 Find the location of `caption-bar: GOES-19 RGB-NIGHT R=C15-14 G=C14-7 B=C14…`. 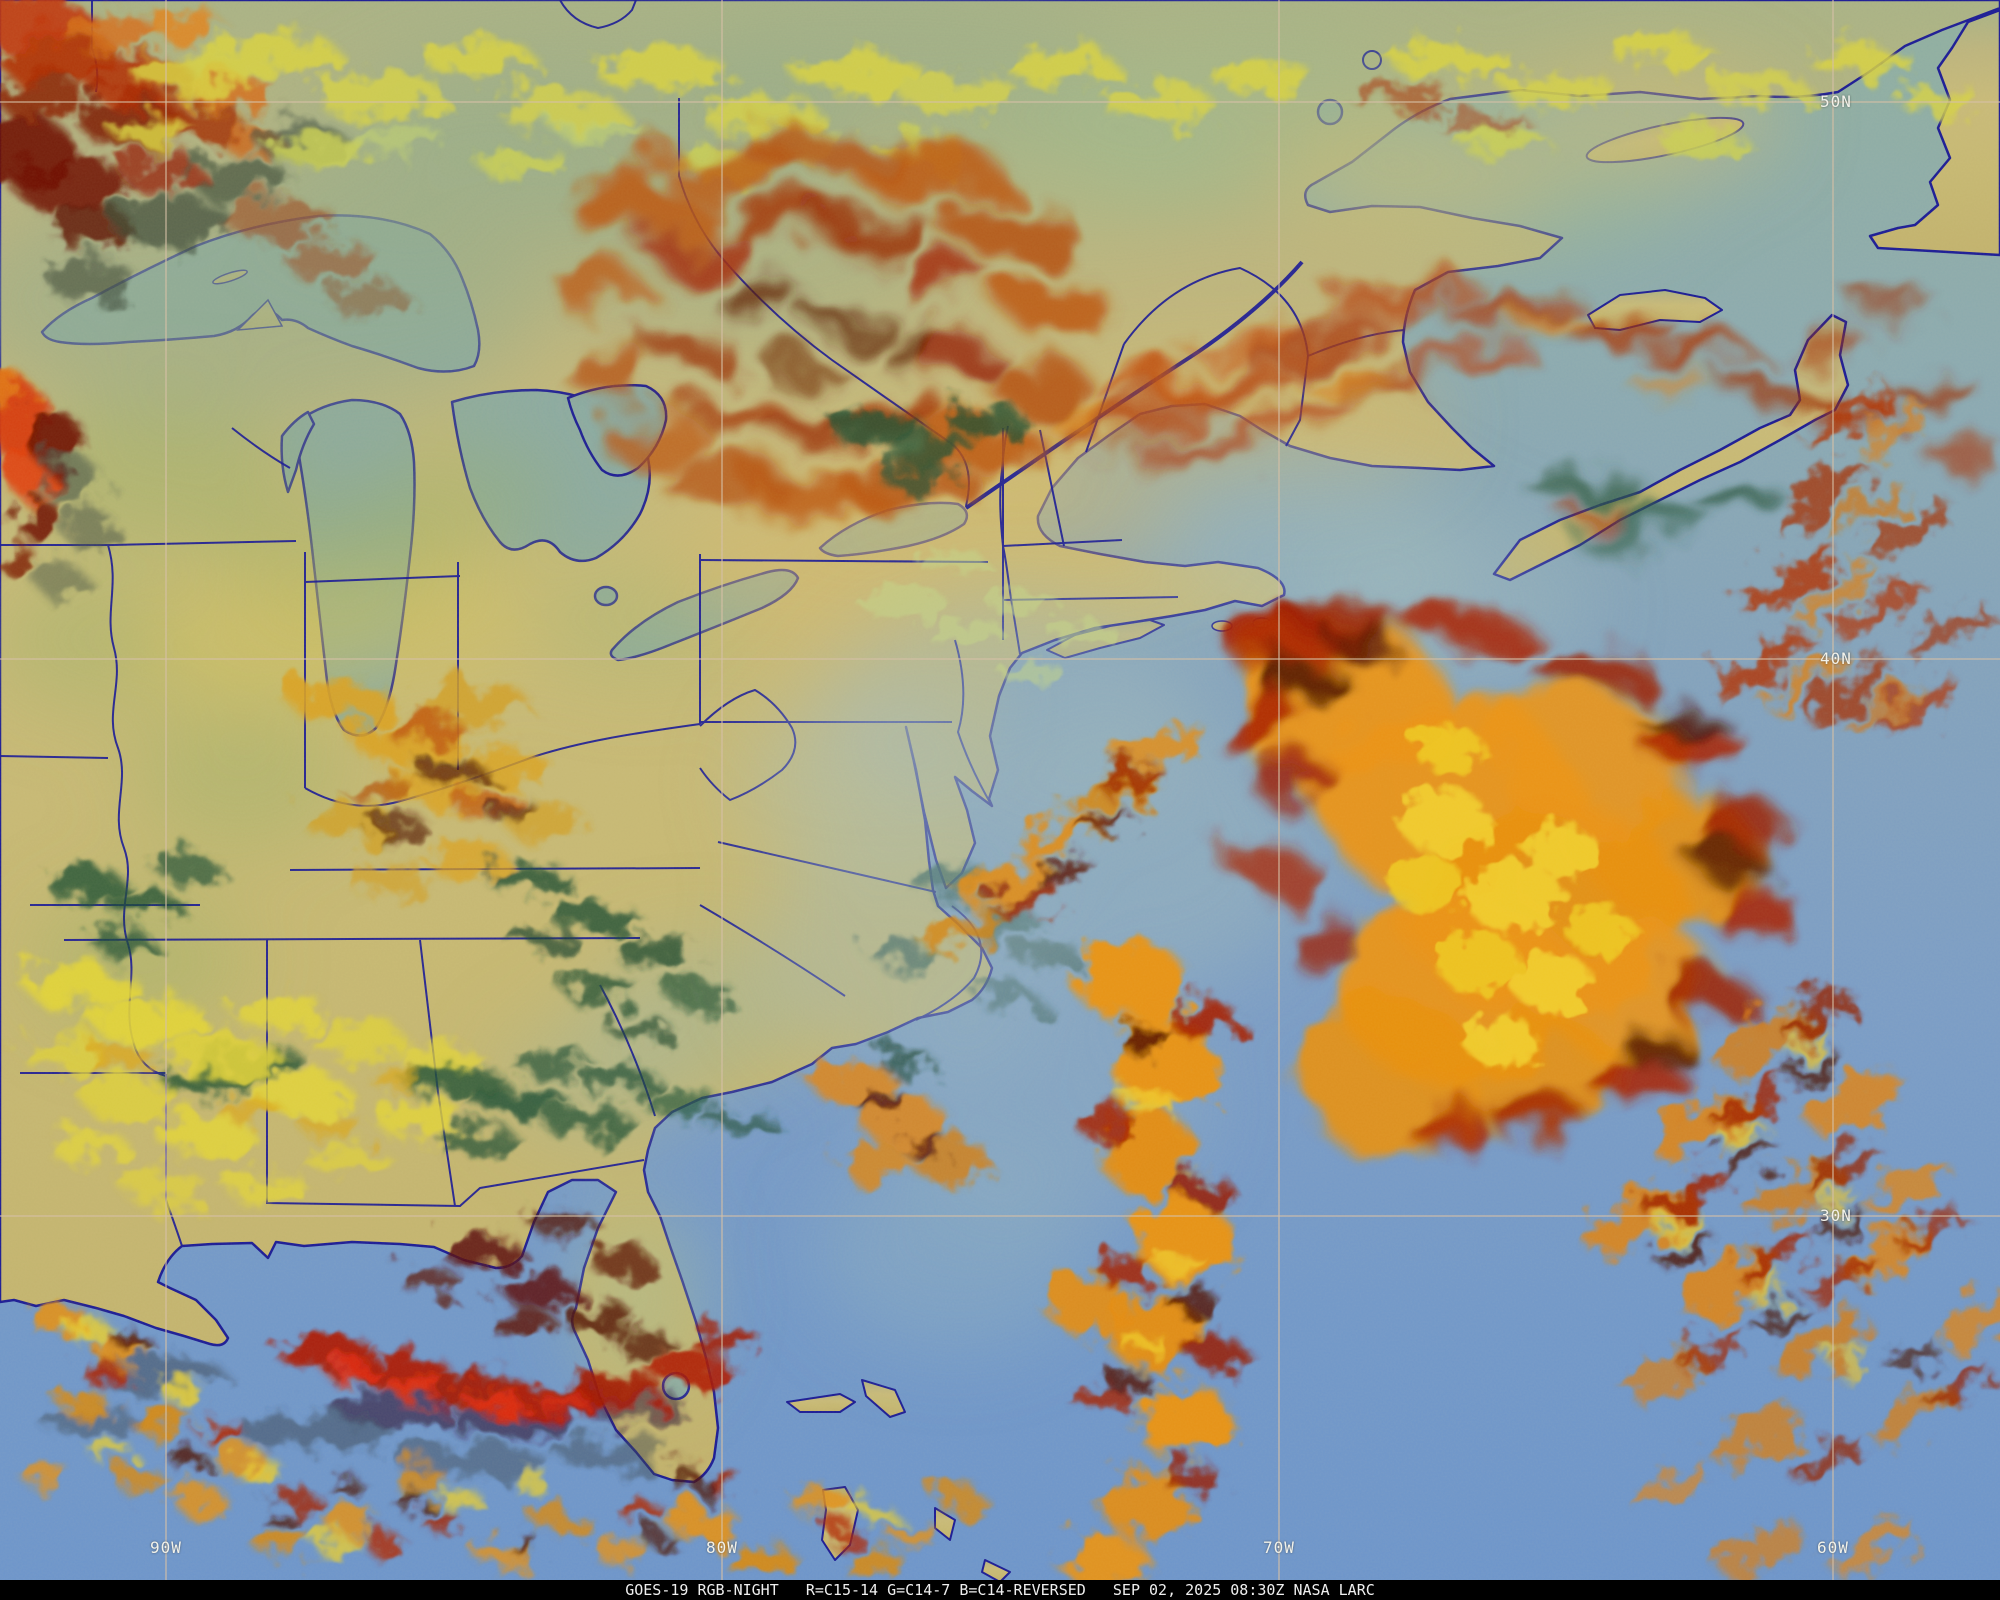

caption-bar: GOES-19 RGB-NIGHT R=C15-14 G=C14-7 B=C14… is located at coordinates (1000, 1590).